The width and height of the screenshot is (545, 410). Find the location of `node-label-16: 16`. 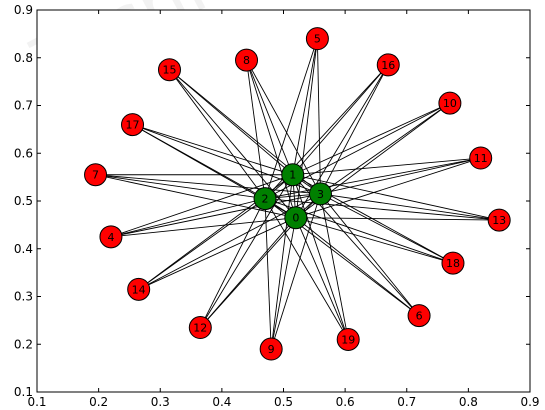

node-label-16: 16 is located at coordinates (388, 65).